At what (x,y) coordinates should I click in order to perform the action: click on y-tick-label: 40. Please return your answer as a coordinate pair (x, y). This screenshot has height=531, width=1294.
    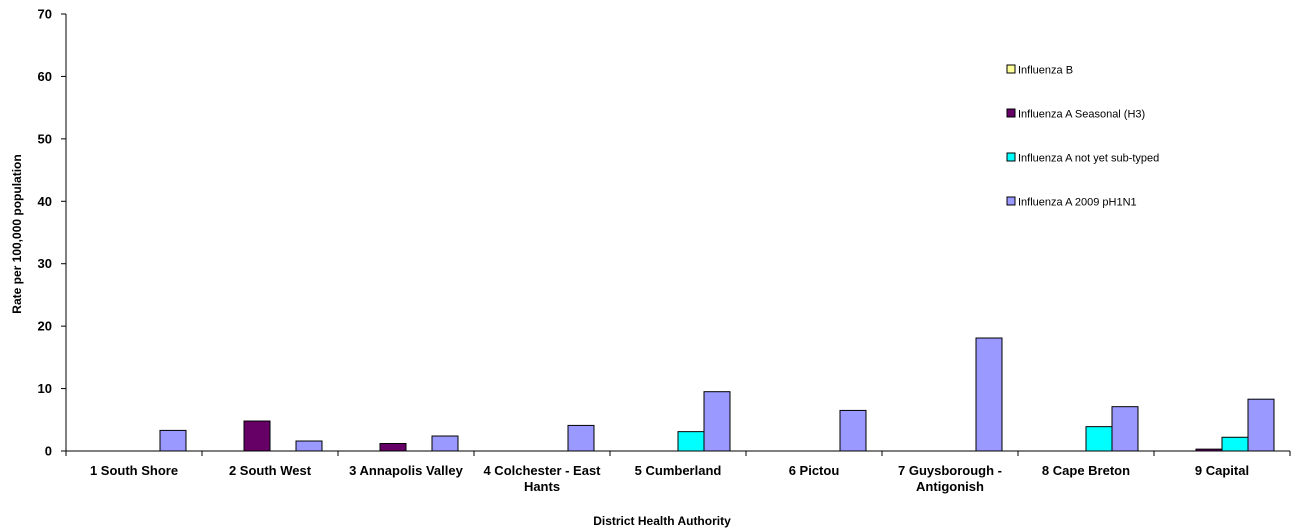
    Looking at the image, I should click on (45, 201).